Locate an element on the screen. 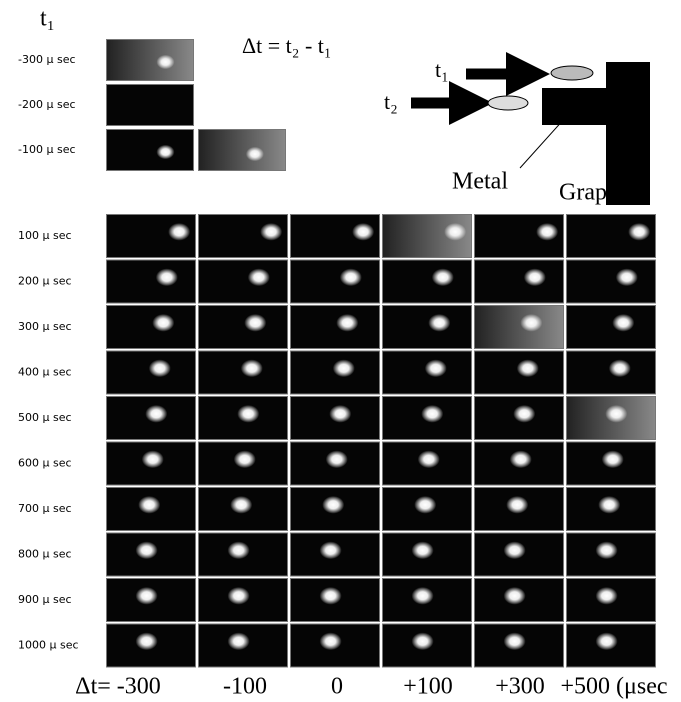  t2-arrow-label: t₂ is located at coordinates (391, 101).